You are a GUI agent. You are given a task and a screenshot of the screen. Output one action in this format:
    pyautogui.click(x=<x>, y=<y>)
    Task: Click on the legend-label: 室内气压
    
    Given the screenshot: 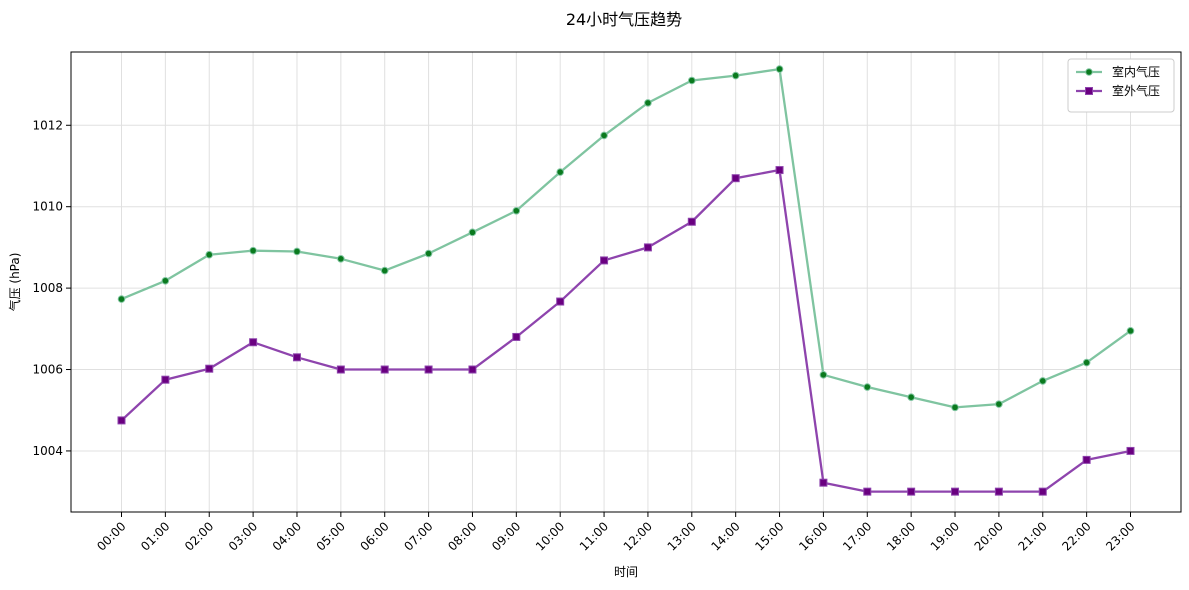 What is the action you would take?
    pyautogui.click(x=1136, y=71)
    